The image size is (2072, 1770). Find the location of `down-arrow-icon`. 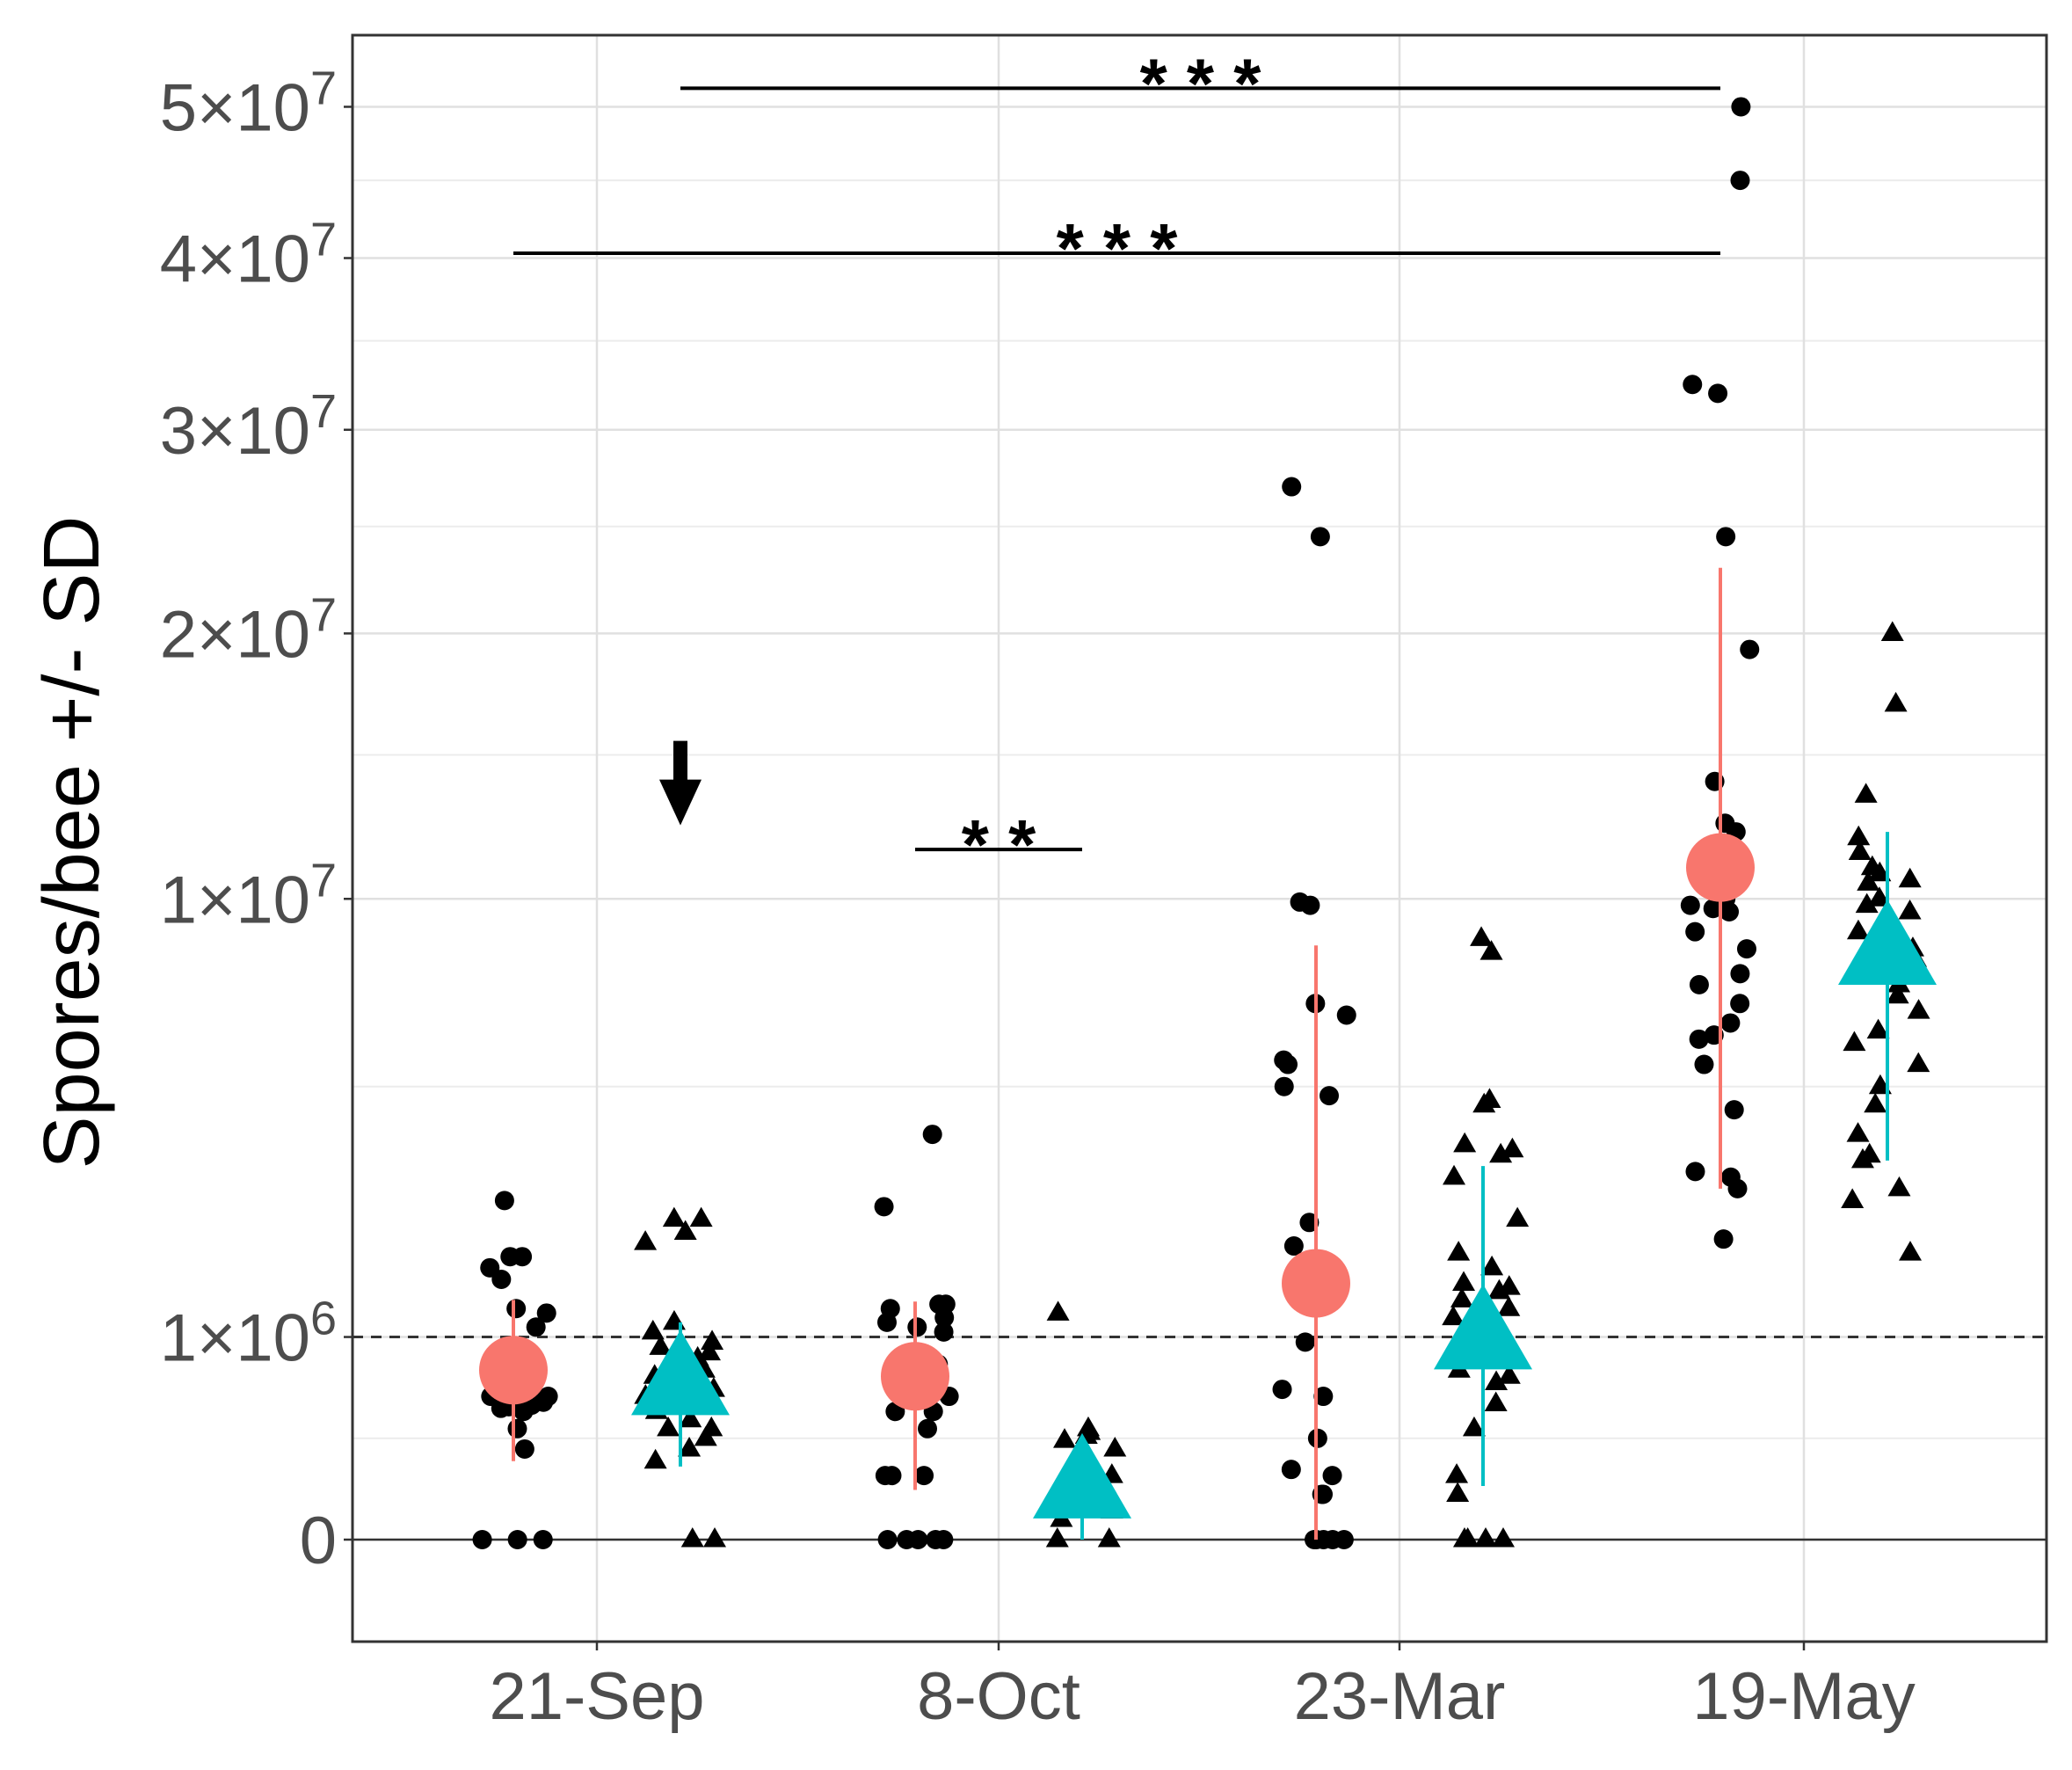

down-arrow-icon is located at coordinates (680, 802).